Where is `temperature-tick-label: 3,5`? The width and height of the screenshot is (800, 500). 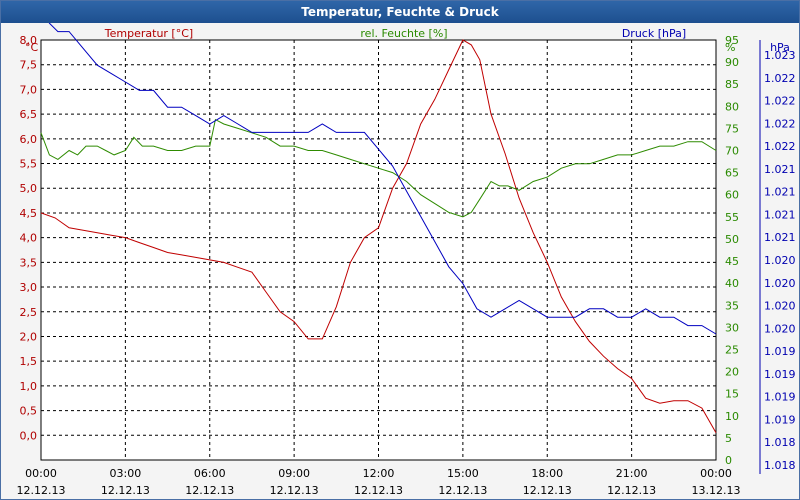 temperature-tick-label: 3,5 is located at coordinates (29, 262).